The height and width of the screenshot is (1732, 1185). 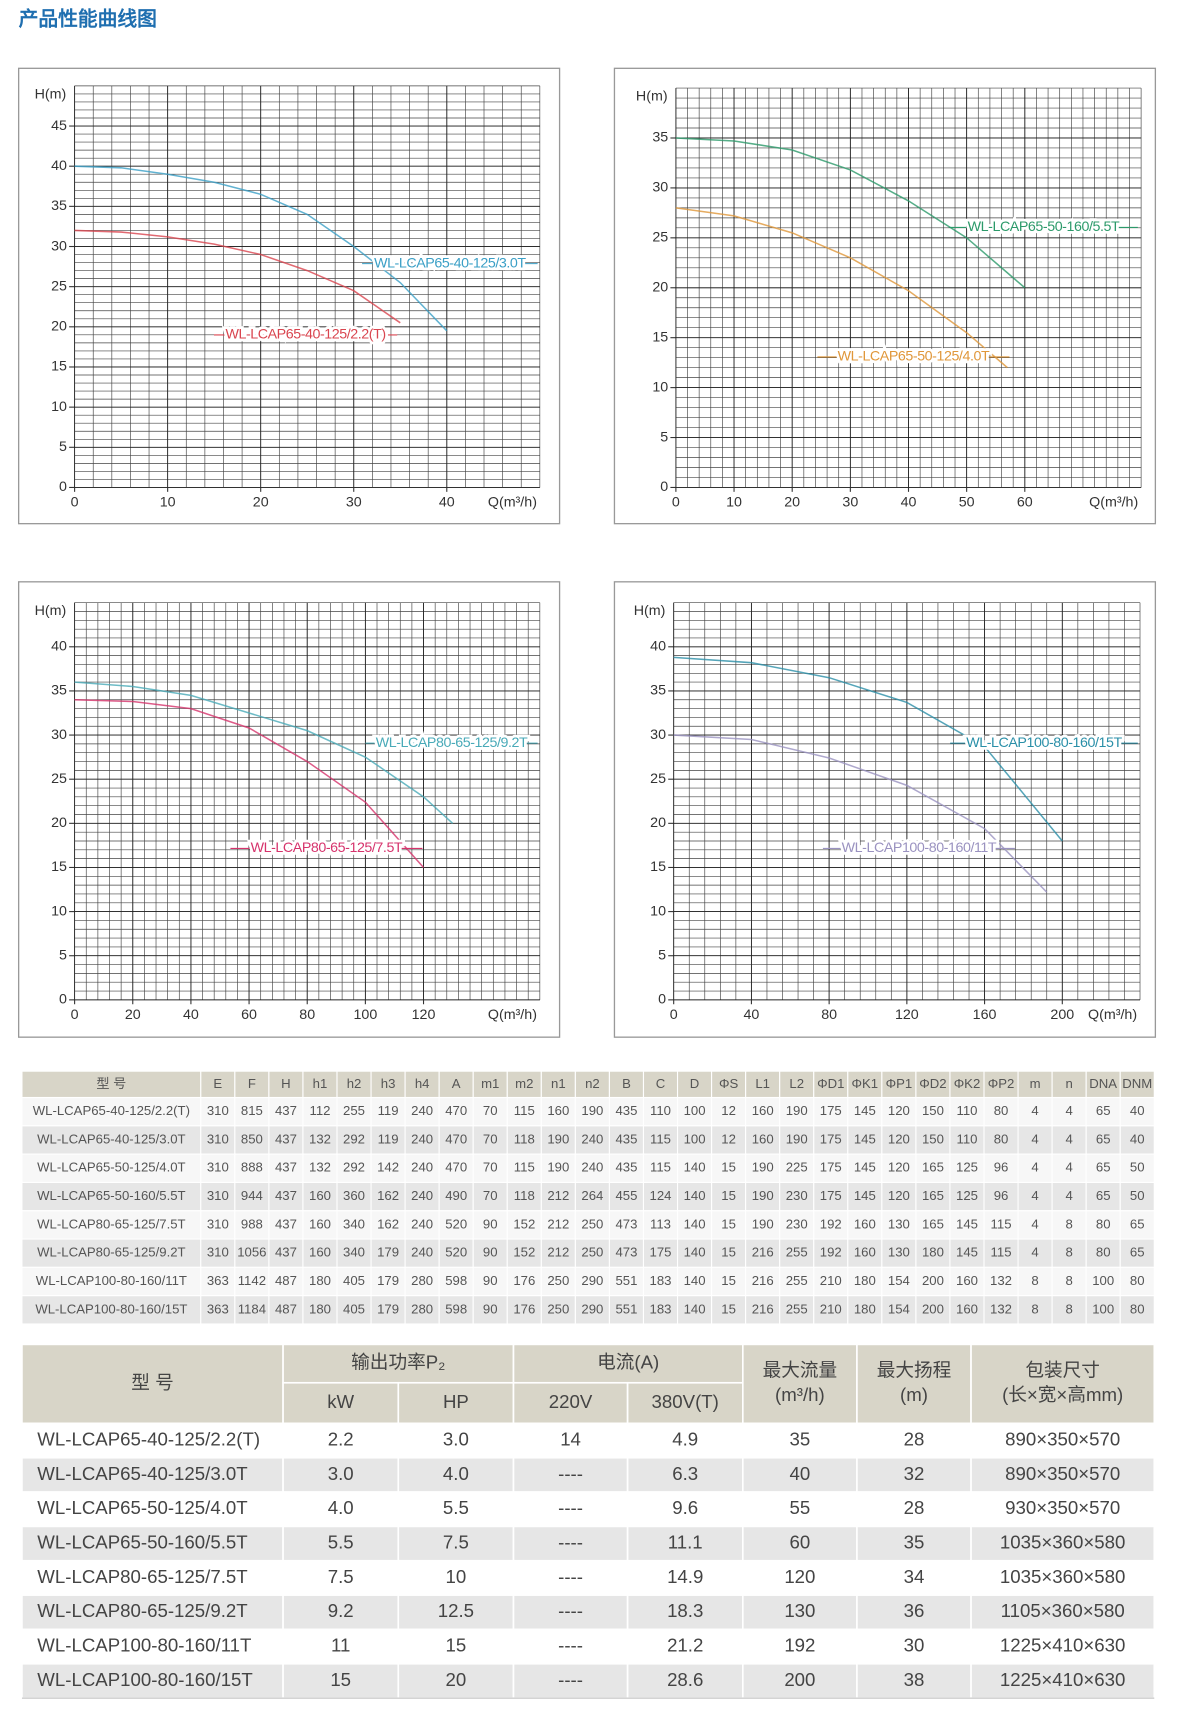 I want to click on header-text: 380V(T), so click(x=685, y=1401).